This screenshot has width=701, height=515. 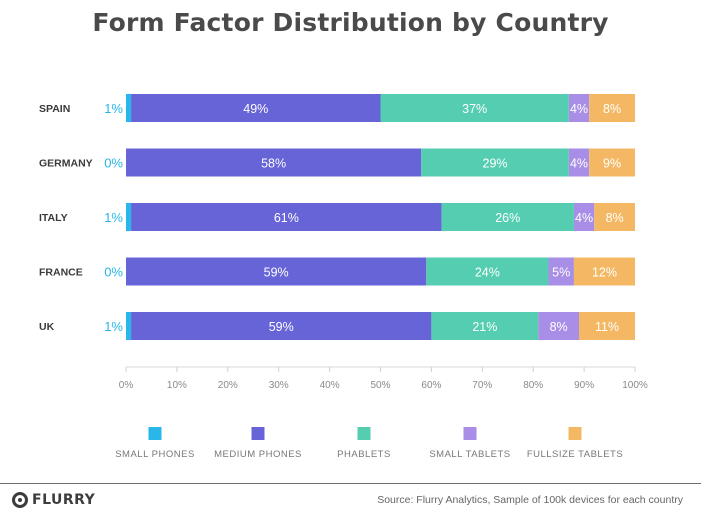 What do you see at coordinates (177, 385) in the screenshot?
I see `x-tick-label: 10%` at bounding box center [177, 385].